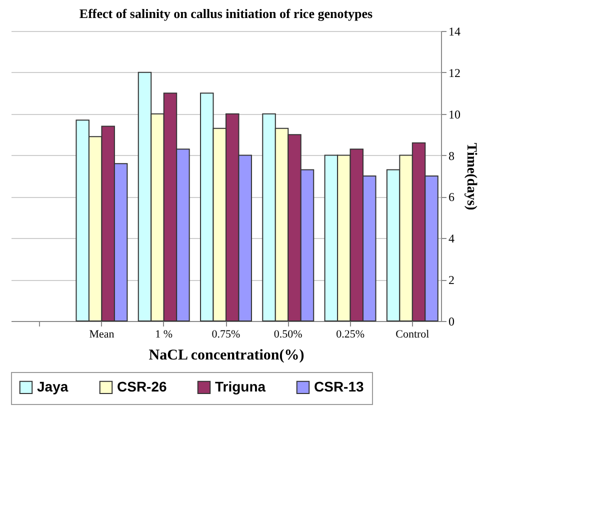 This screenshot has height=522, width=608. Describe the element at coordinates (164, 334) in the screenshot. I see `x-tick-label: 1 %` at that location.